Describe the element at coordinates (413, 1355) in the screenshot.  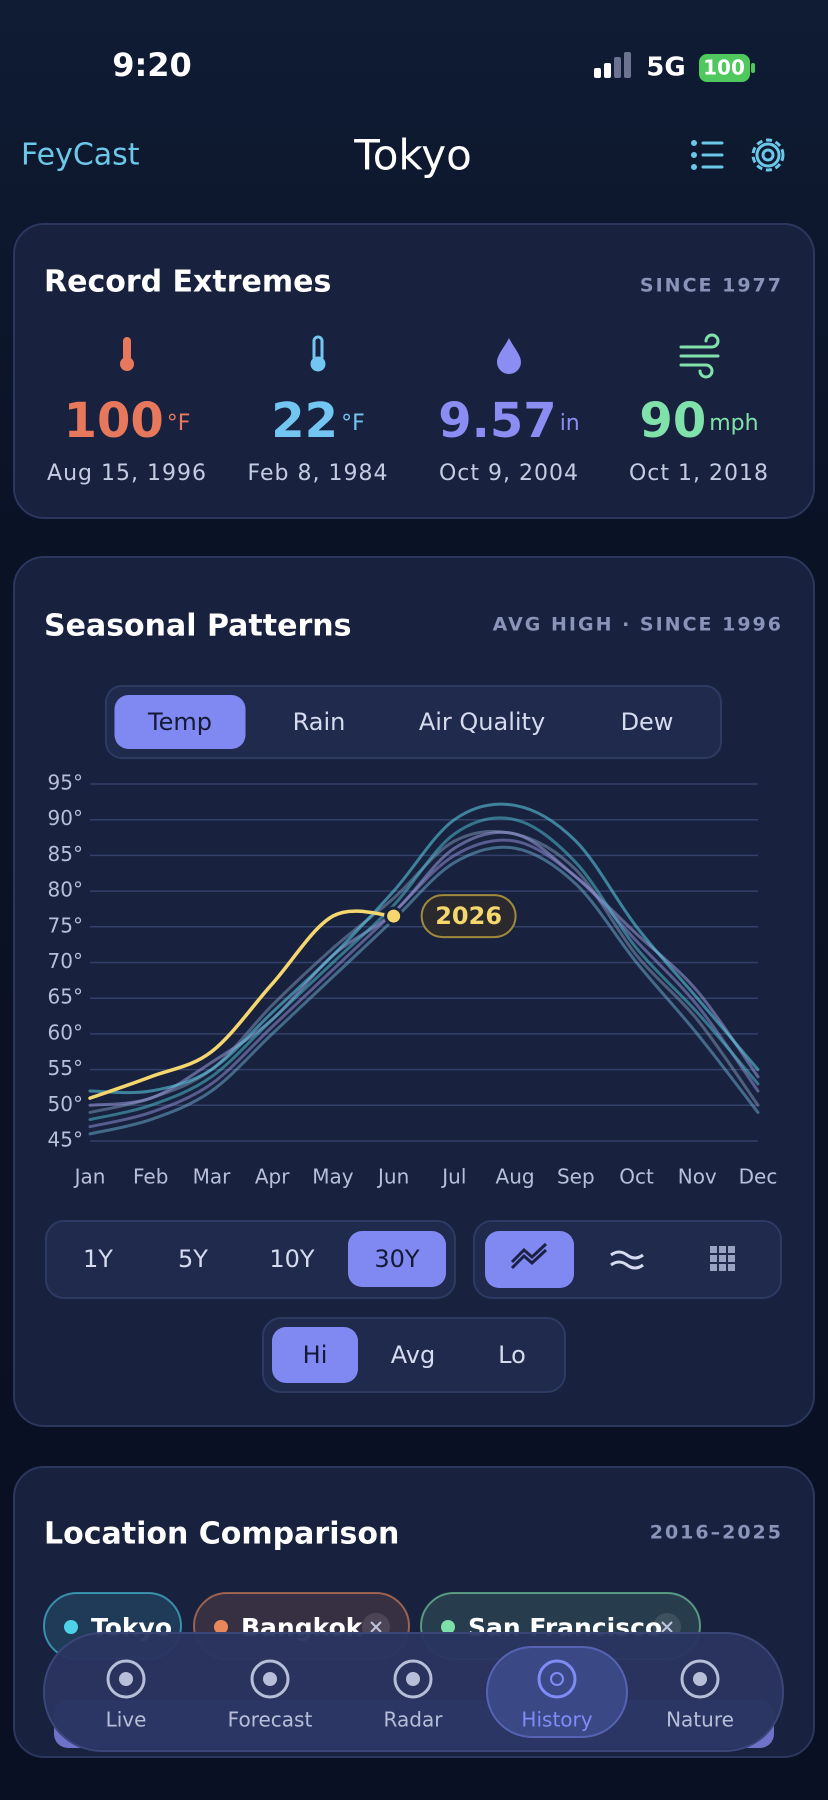
I see `segment-label: Avg` at that location.